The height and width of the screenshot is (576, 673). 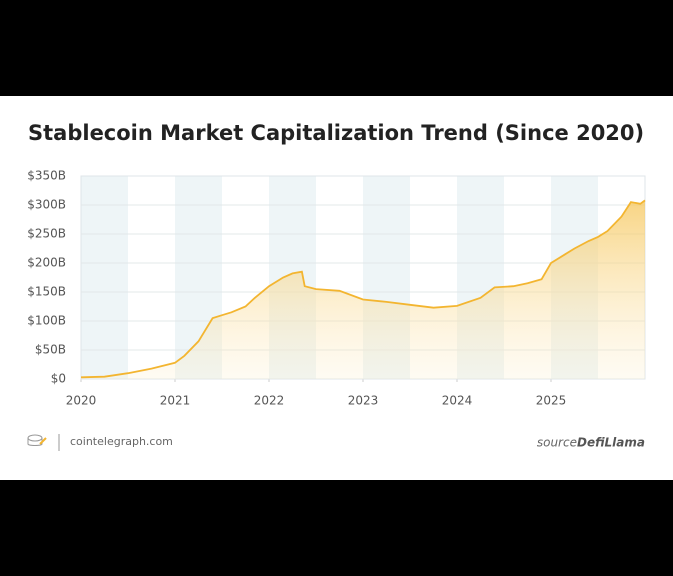 I want to click on y-tick-label: $150B, so click(x=46, y=292).